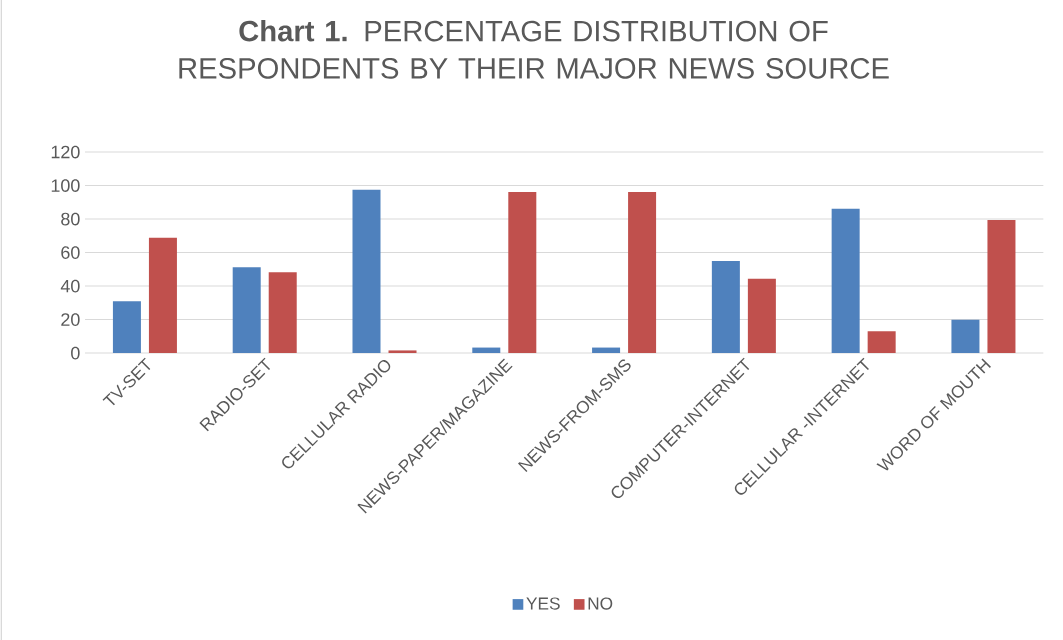 The image size is (1063, 640). I want to click on y-tick-label: 20, so click(70, 319).